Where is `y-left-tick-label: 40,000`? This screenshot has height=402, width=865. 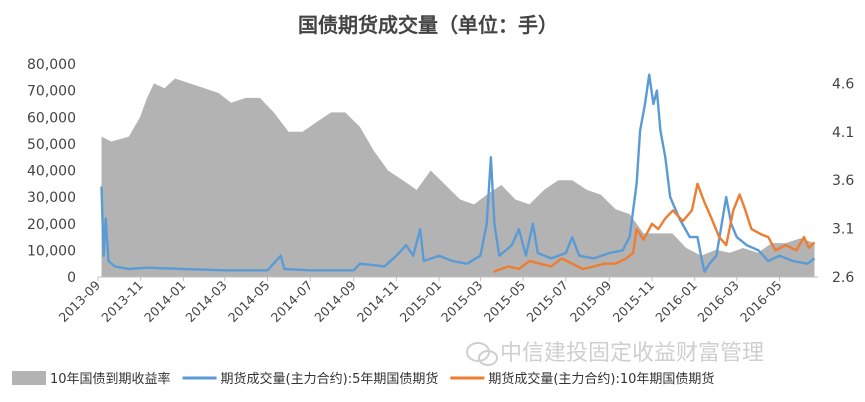 y-left-tick-label: 40,000 is located at coordinates (51, 172).